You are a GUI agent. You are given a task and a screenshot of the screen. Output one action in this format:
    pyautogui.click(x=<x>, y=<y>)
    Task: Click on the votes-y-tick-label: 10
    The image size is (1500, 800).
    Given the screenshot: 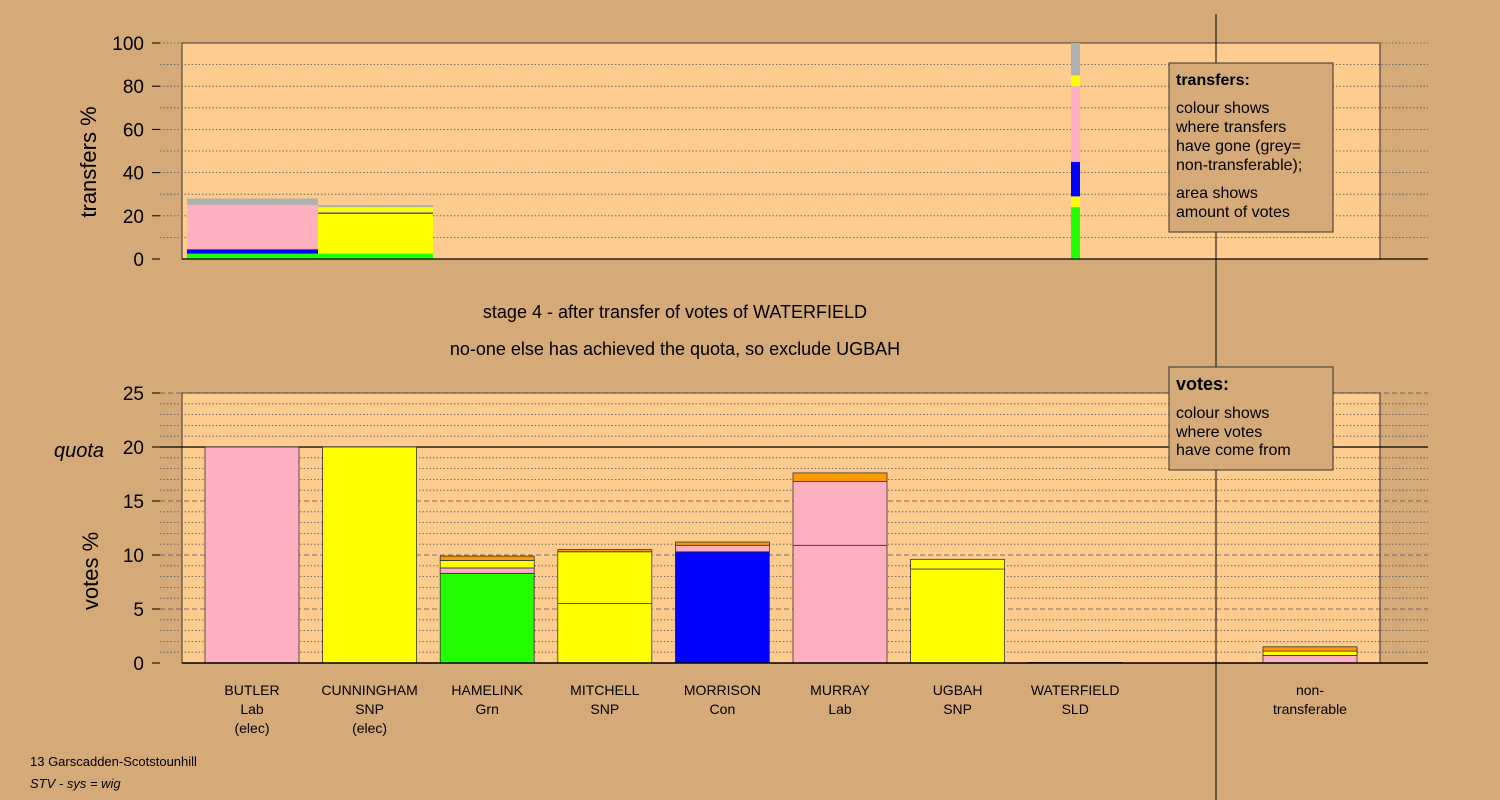 What is the action you would take?
    pyautogui.click(x=133, y=556)
    